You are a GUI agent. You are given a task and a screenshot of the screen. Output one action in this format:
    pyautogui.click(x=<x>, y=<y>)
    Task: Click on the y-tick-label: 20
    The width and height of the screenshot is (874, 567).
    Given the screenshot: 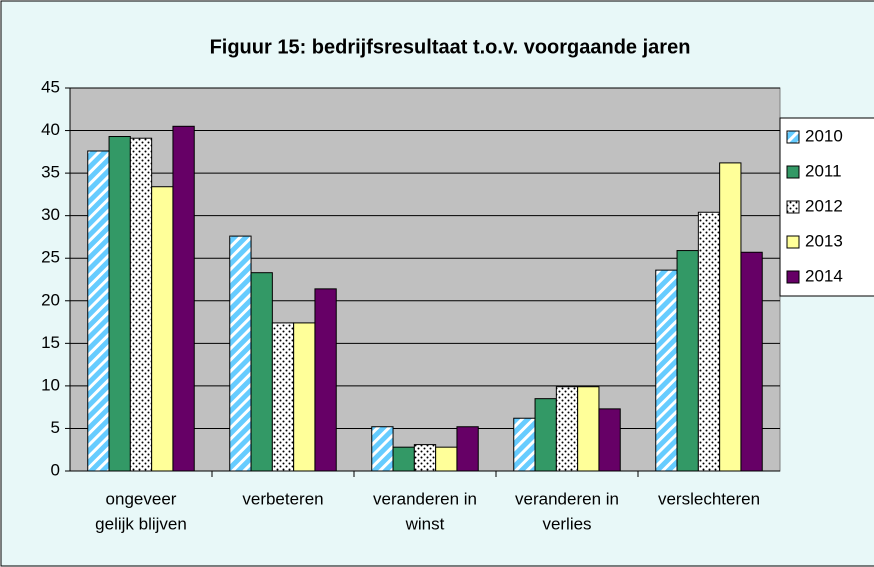 What is the action you would take?
    pyautogui.click(x=50, y=299)
    